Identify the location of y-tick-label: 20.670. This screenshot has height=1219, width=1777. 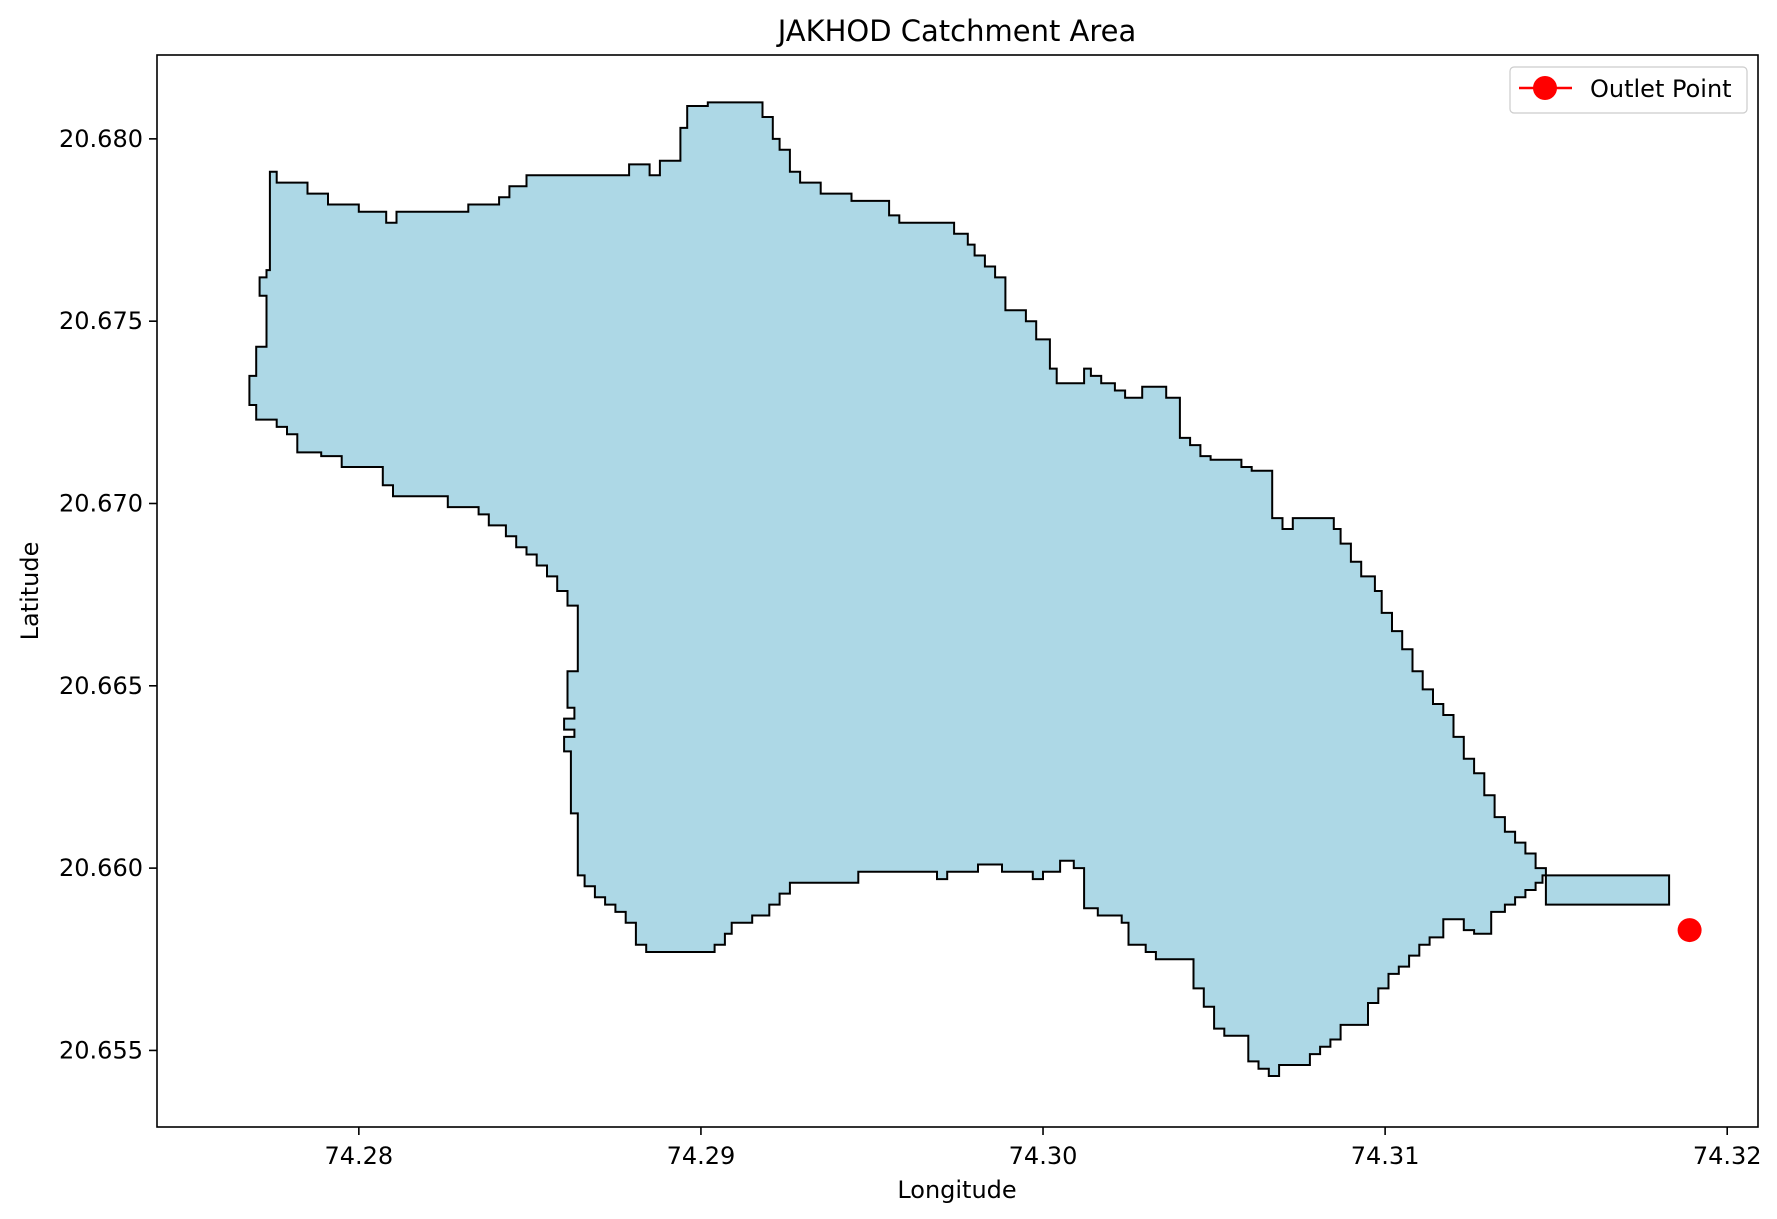
(101, 503).